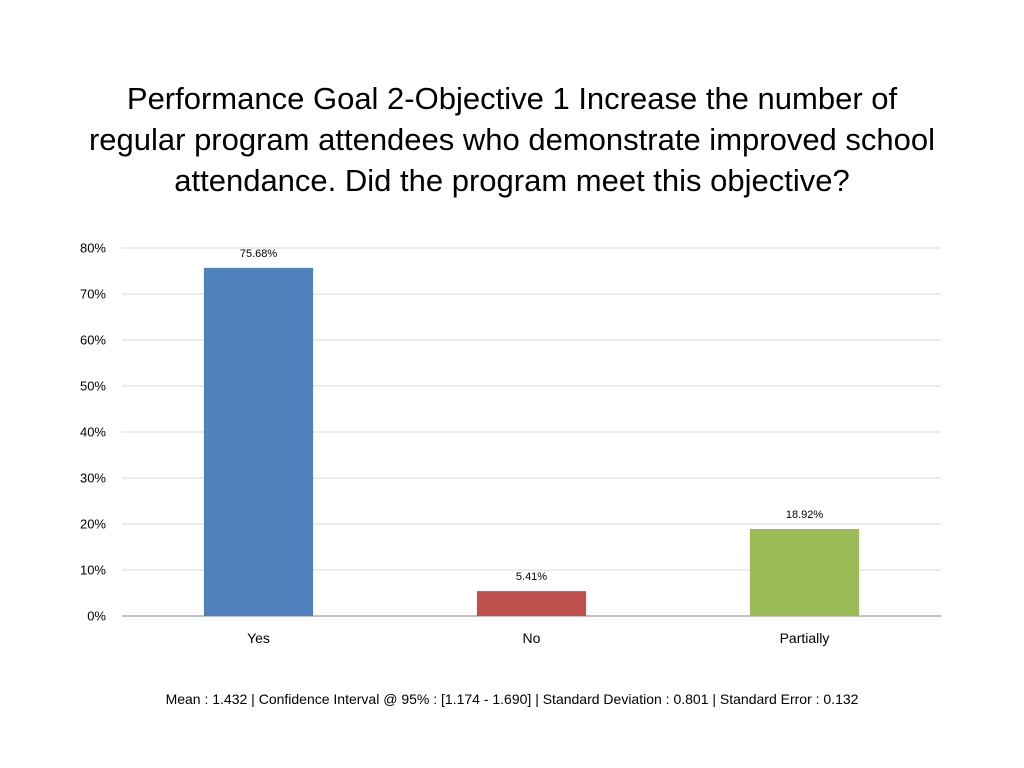  Describe the element at coordinates (96, 616) in the screenshot. I see `y-tick-label: 0%` at that location.